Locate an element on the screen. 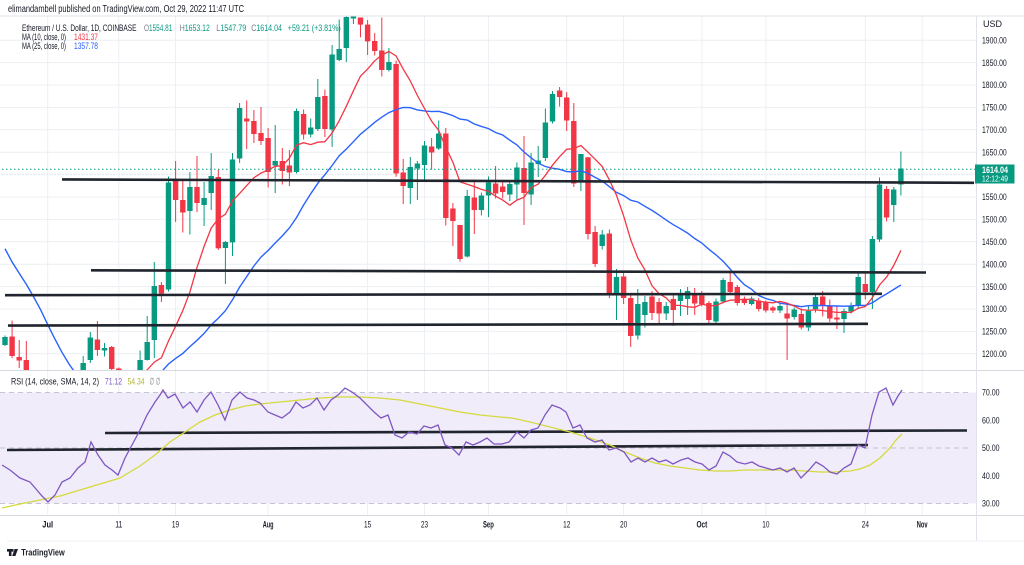 The height and width of the screenshot is (565, 1024). svg-text: C1614.04 is located at coordinates (266, 28).